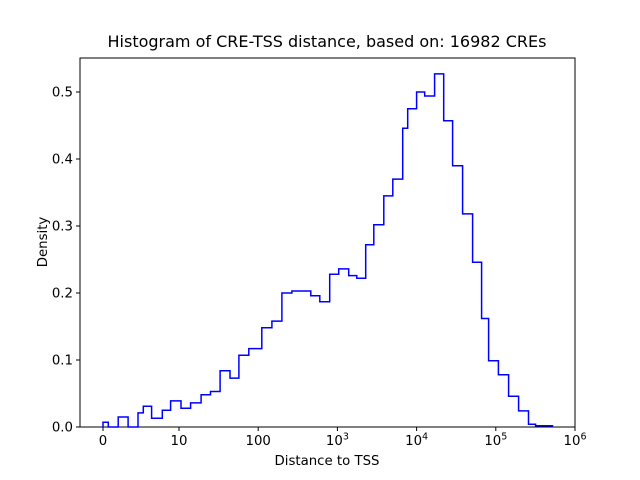 The height and width of the screenshot is (480, 640). I want to click on y-tick-label: 0.5, so click(62, 93).